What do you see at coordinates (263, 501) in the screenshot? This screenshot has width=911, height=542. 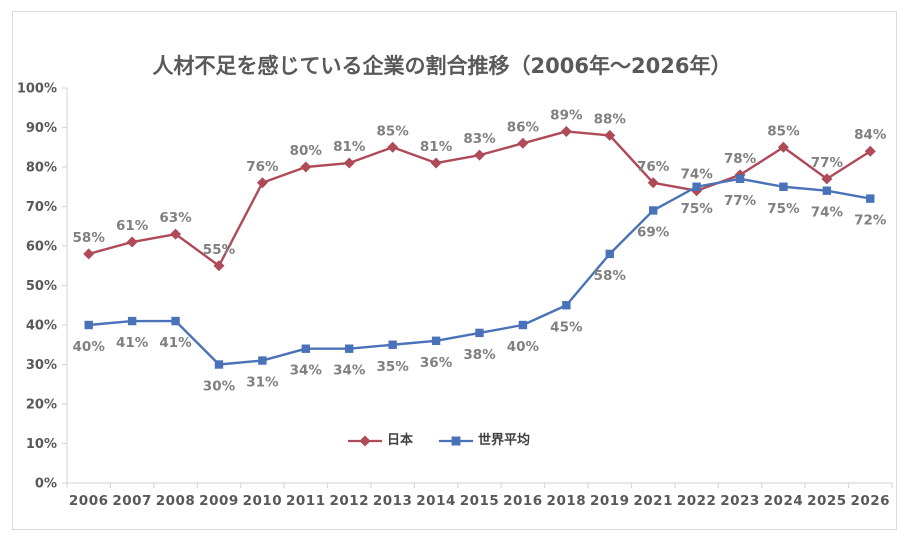 I see `x-axis-tick-label: 2010` at bounding box center [263, 501].